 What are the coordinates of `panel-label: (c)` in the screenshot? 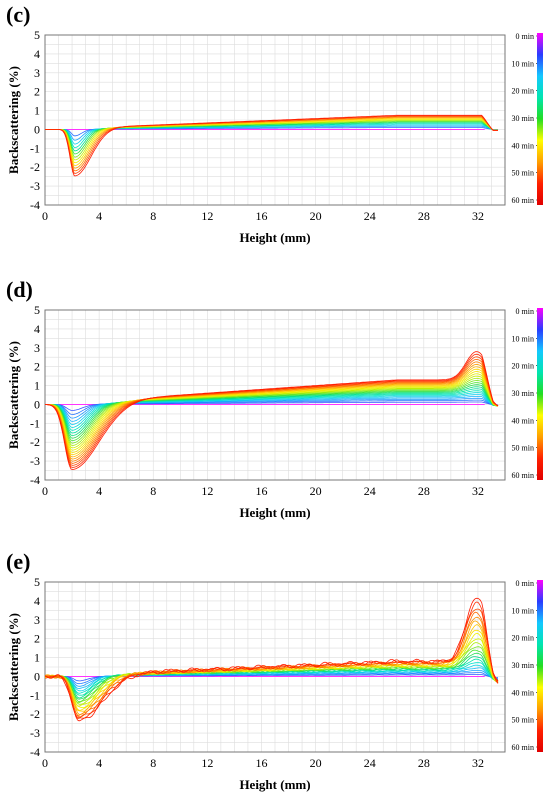 It's located at (18, 14).